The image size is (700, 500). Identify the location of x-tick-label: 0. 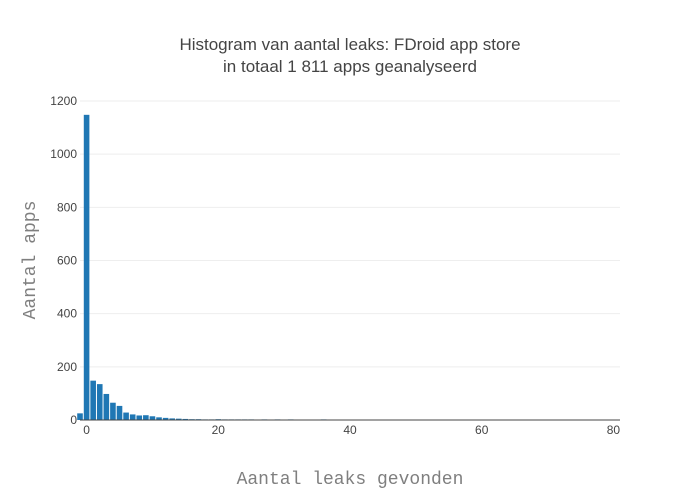
(86, 430).